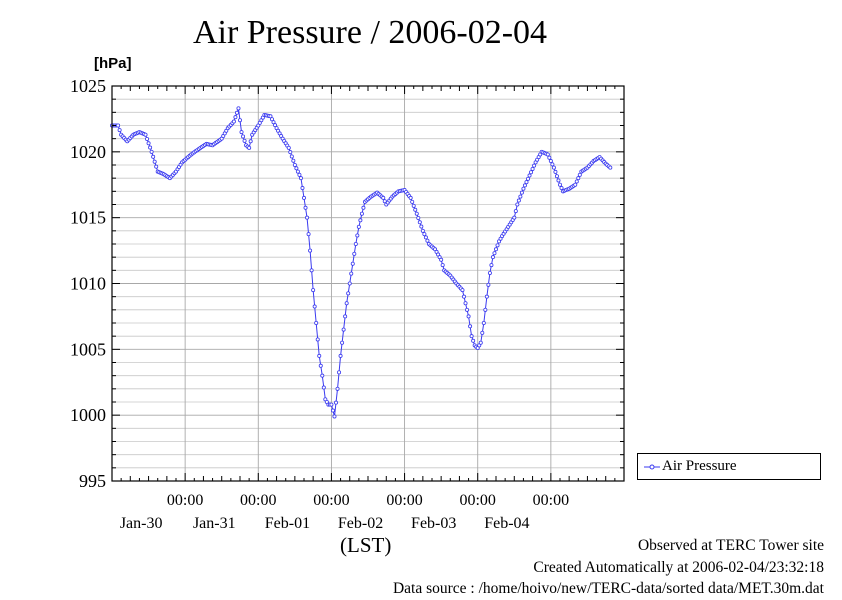  What do you see at coordinates (88, 284) in the screenshot?
I see `y-tick-label: 1010` at bounding box center [88, 284].